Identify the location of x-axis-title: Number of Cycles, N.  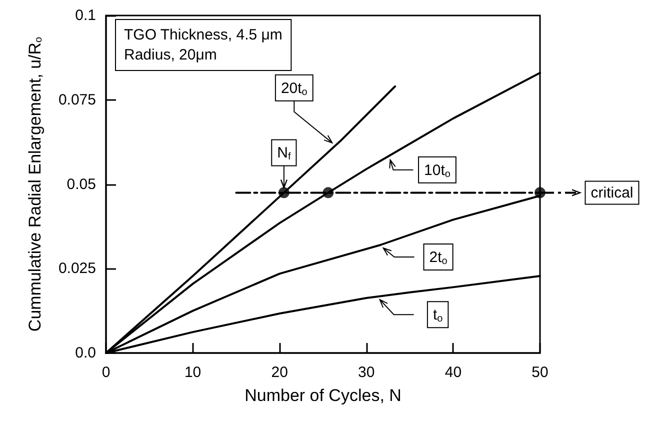
(323, 395).